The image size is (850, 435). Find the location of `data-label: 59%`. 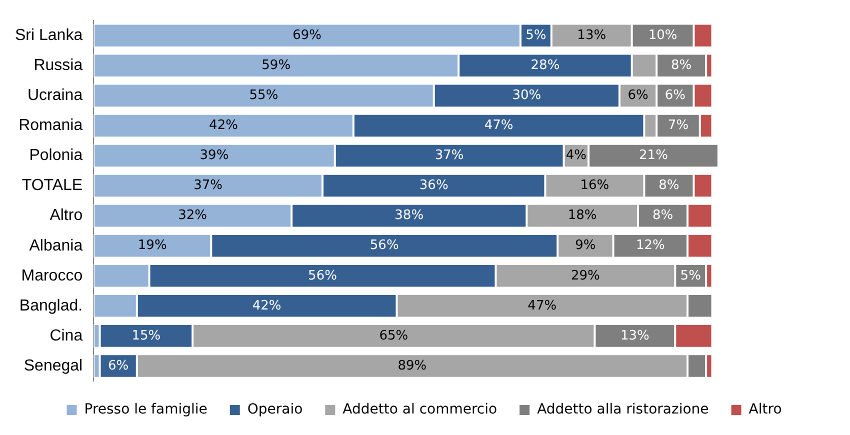

data-label: 59% is located at coordinates (276, 66).